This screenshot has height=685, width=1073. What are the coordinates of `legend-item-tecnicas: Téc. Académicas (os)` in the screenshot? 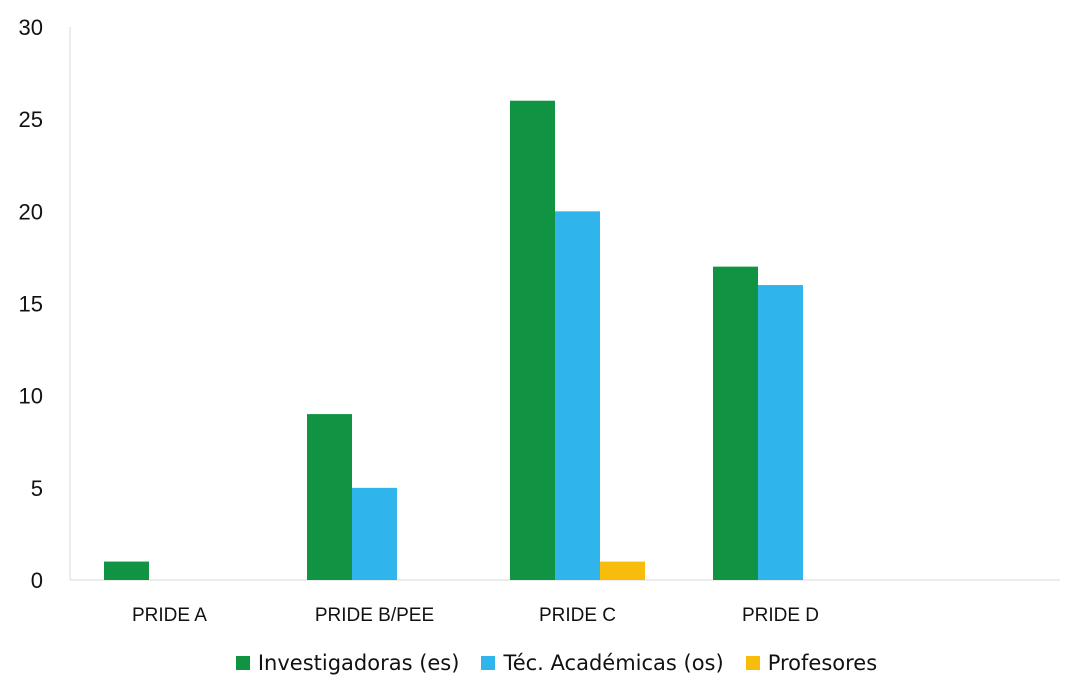 It's located at (602, 663).